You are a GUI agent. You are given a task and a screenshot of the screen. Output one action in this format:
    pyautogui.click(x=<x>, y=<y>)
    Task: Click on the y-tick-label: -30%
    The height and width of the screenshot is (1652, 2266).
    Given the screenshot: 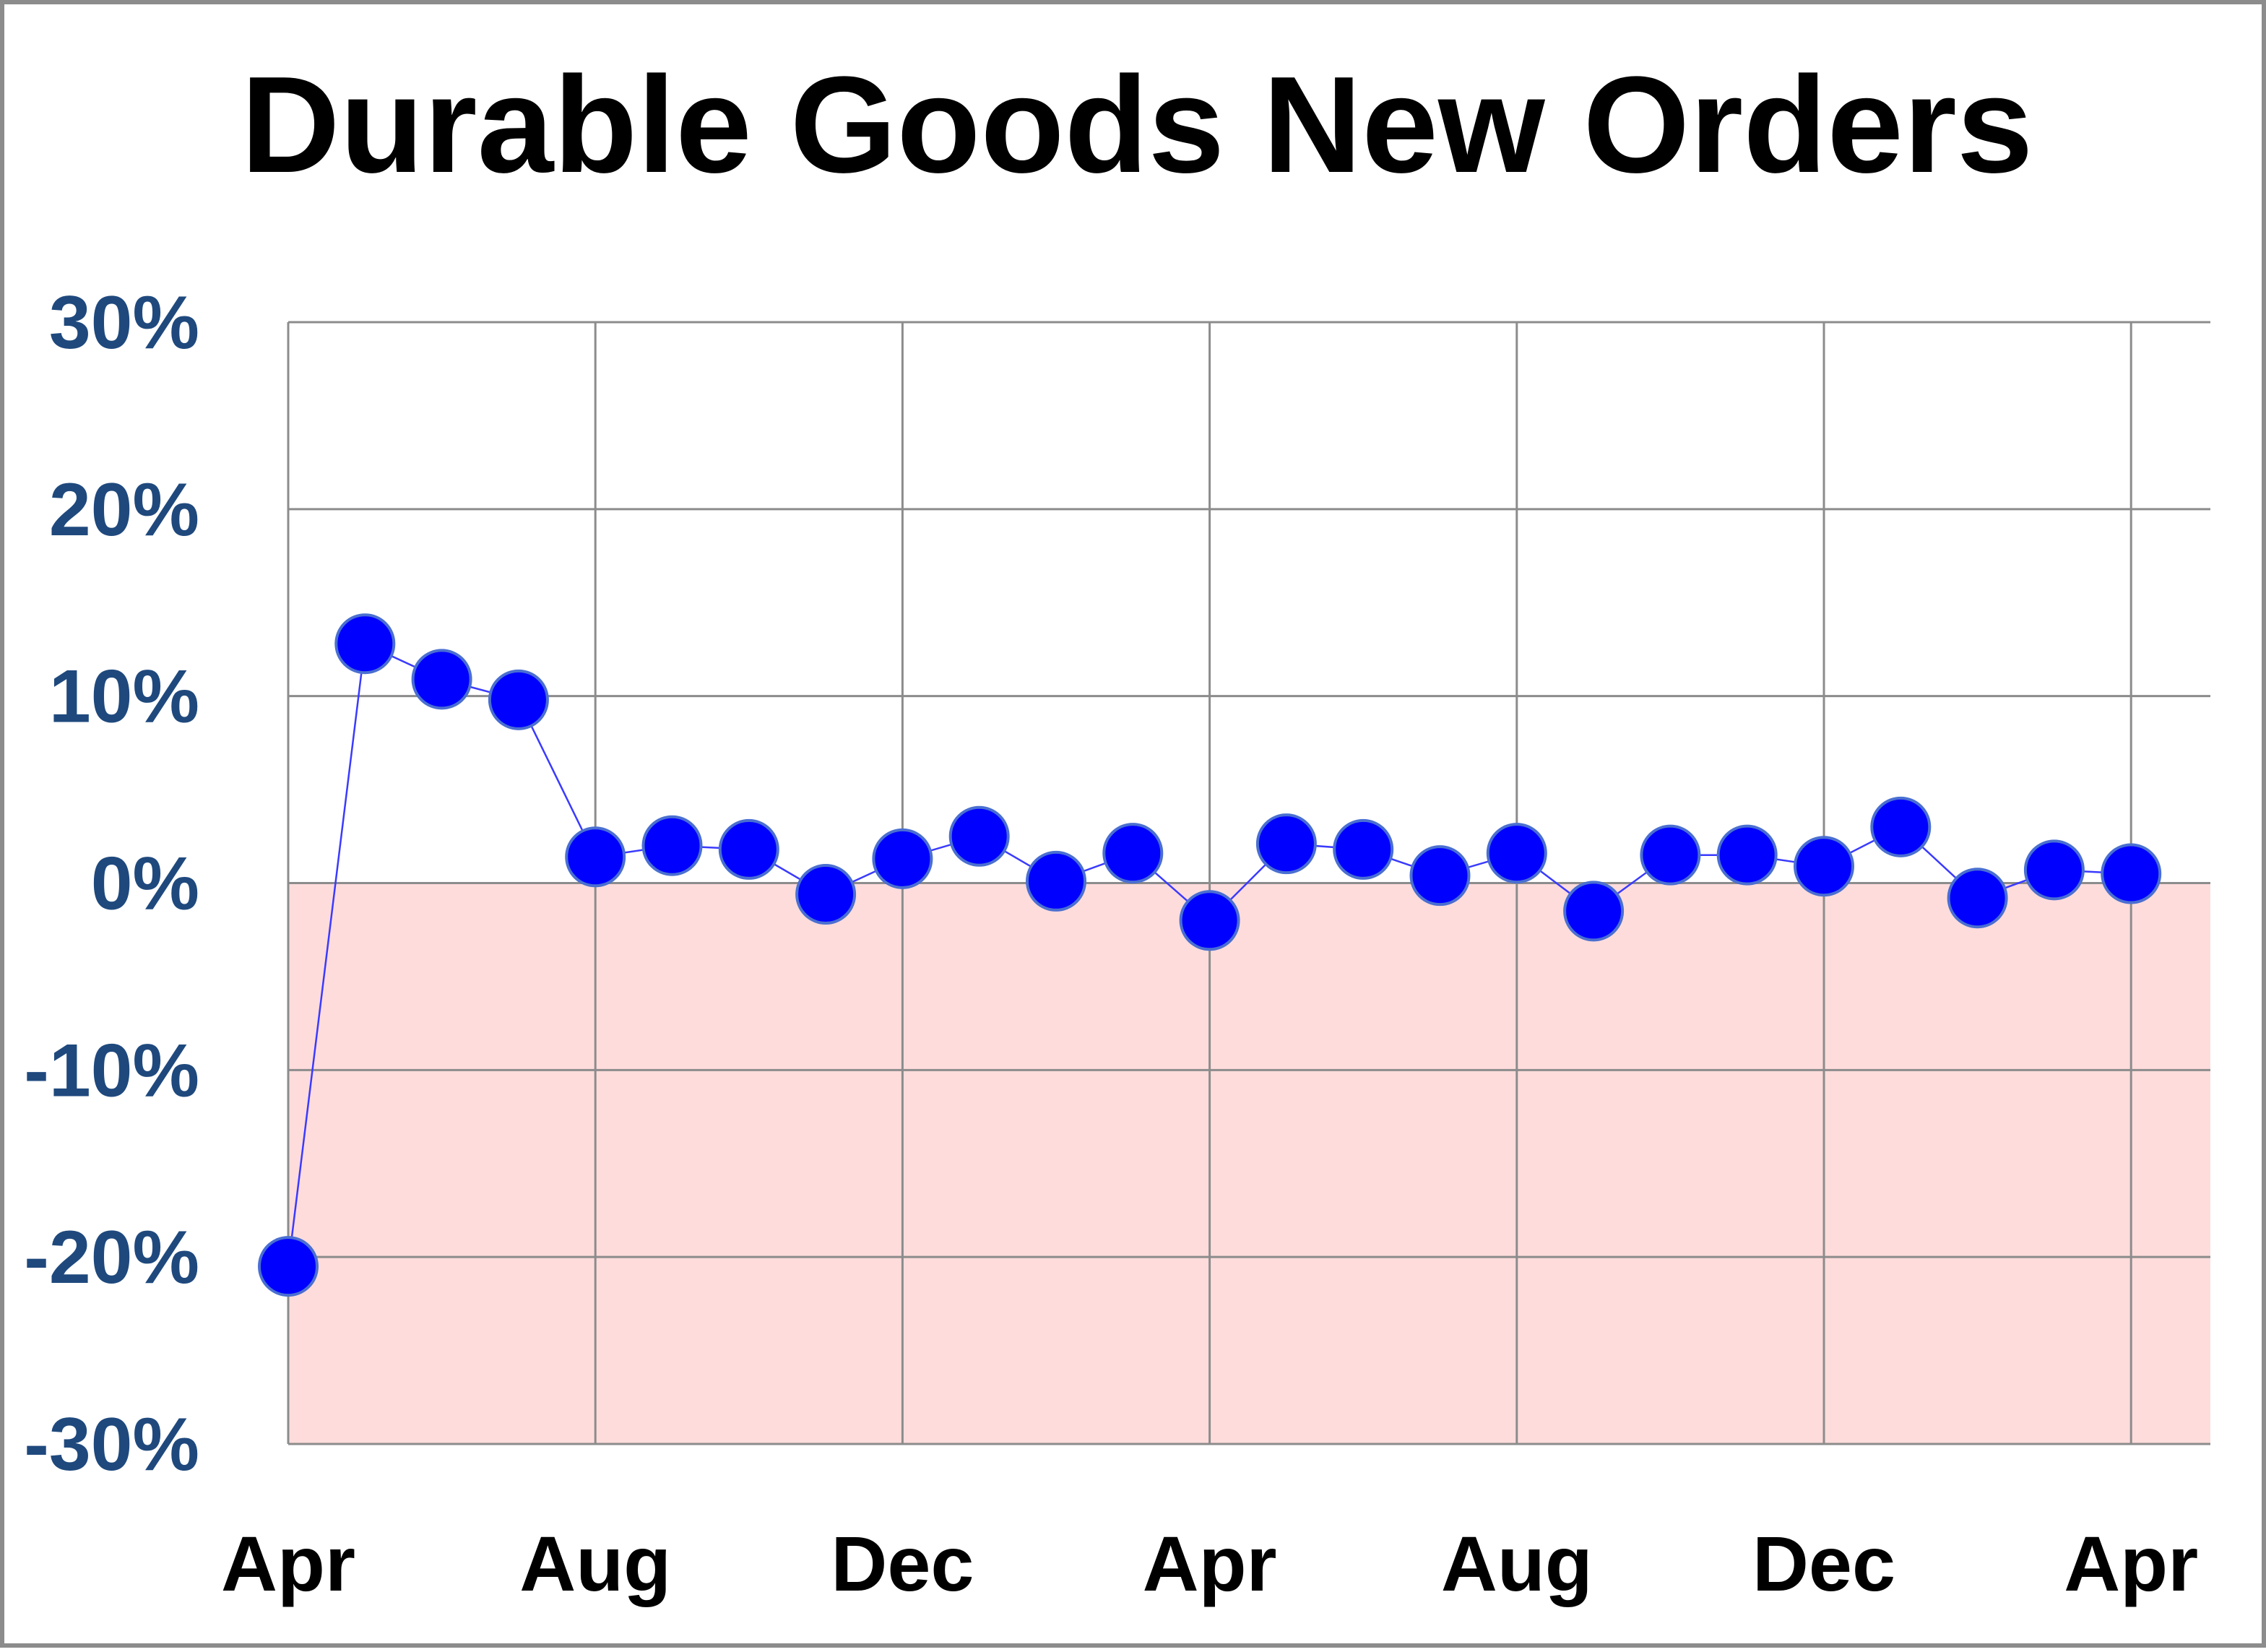 What is the action you would take?
    pyautogui.click(x=111, y=1445)
    